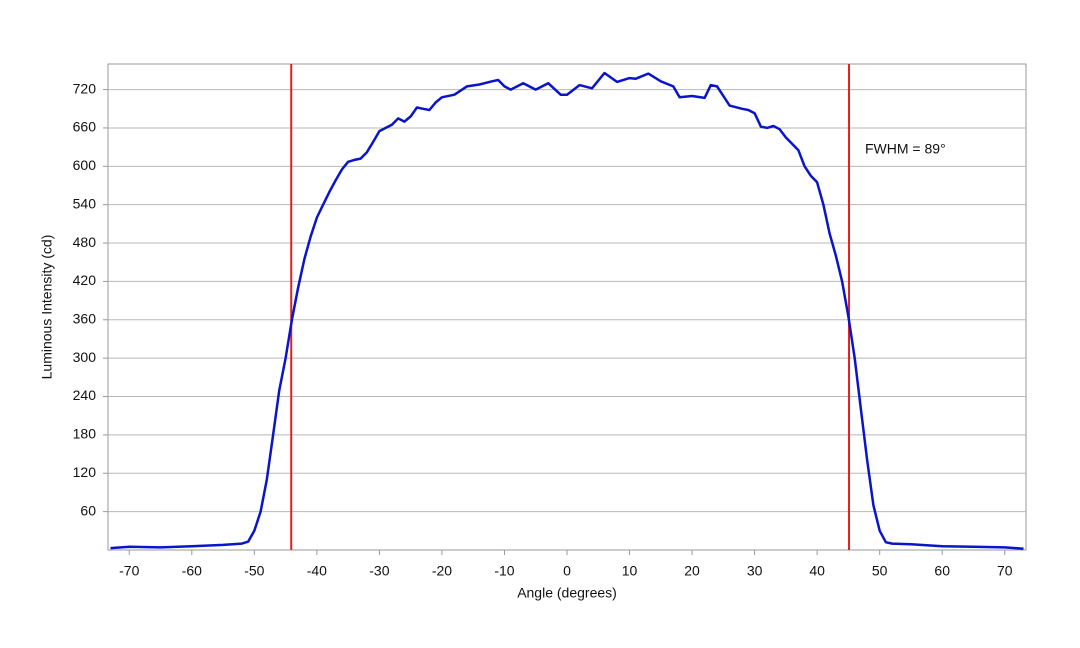 This screenshot has width=1080, height=648. I want to click on y-tick-label: 660, so click(85, 127).